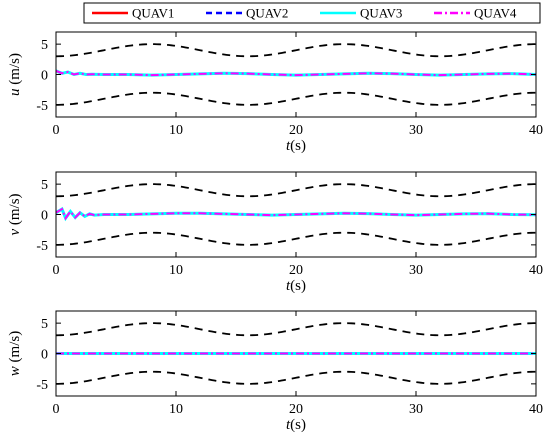 The image size is (550, 439). I want to click on xlabel-u: t(s), so click(296, 146).